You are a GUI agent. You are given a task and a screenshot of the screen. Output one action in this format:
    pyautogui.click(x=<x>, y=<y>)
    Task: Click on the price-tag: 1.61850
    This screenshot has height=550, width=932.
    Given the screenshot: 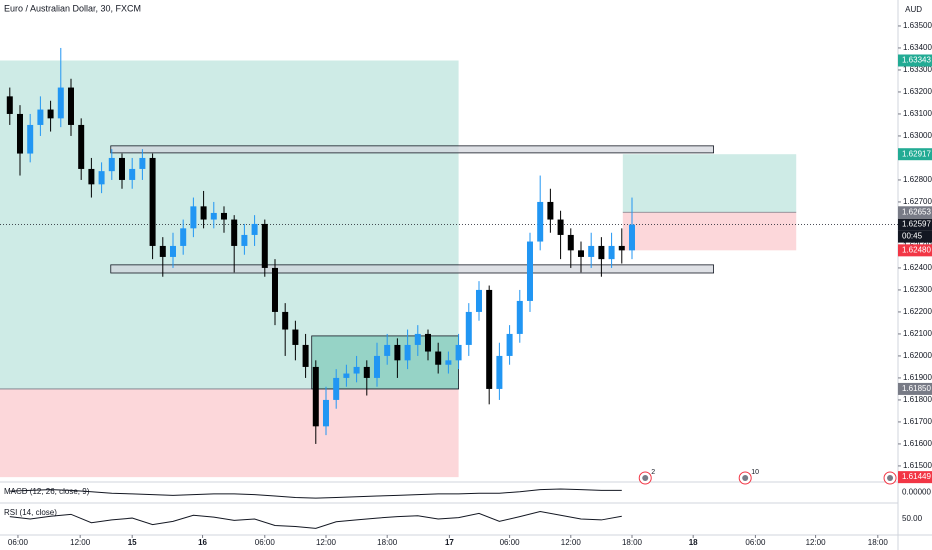 What is the action you would take?
    pyautogui.click(x=916, y=388)
    